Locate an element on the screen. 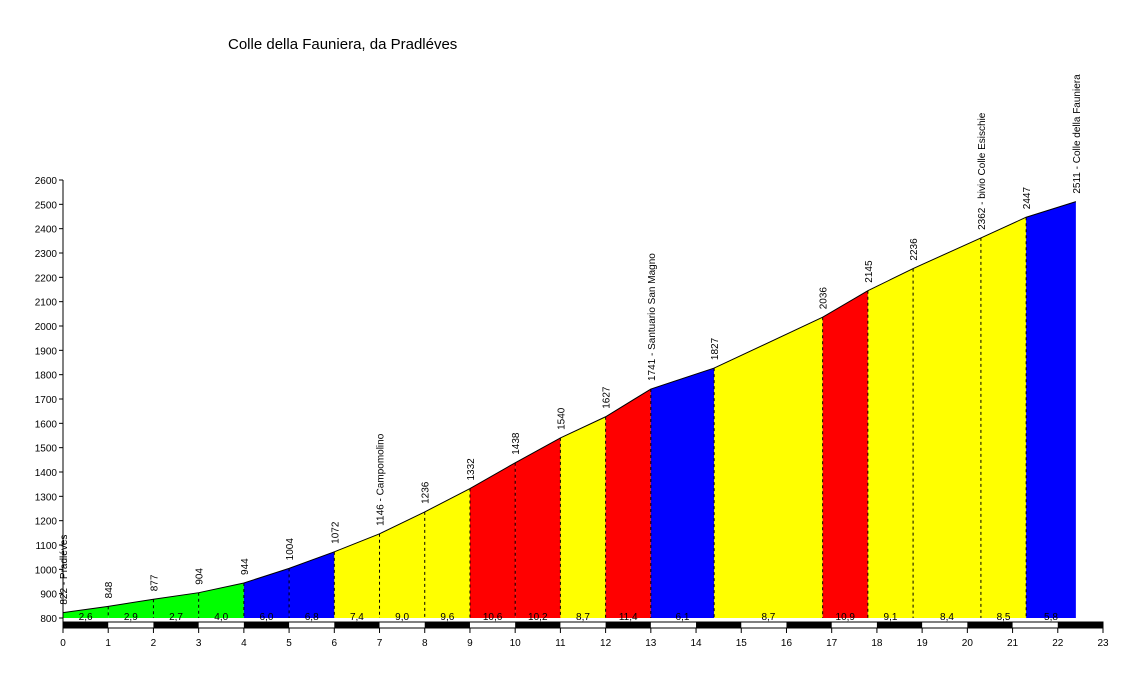 The width and height of the screenshot is (1136, 673). altitude-label: 2036 is located at coordinates (824, 298).